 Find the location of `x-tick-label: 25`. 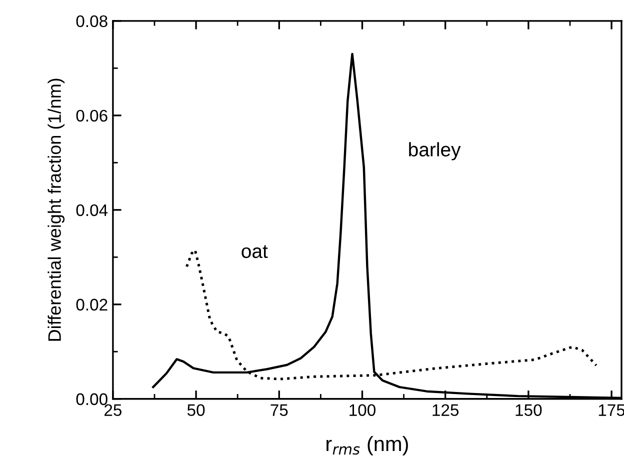

x-tick-label: 25 is located at coordinates (113, 410).